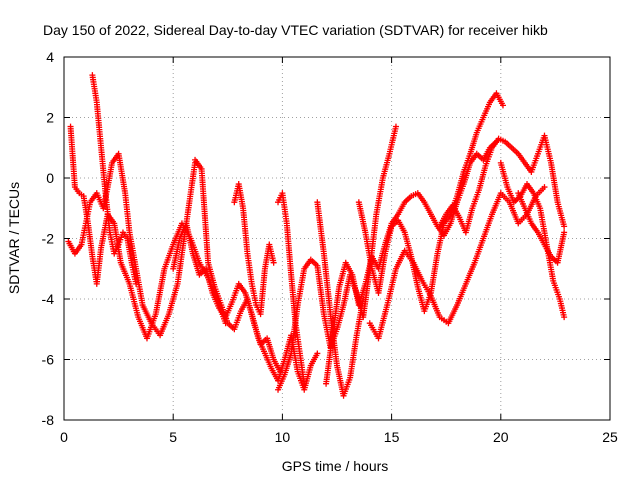 This screenshot has width=640, height=480. Describe the element at coordinates (173, 437) in the screenshot. I see `x-tick-label: 5` at that location.